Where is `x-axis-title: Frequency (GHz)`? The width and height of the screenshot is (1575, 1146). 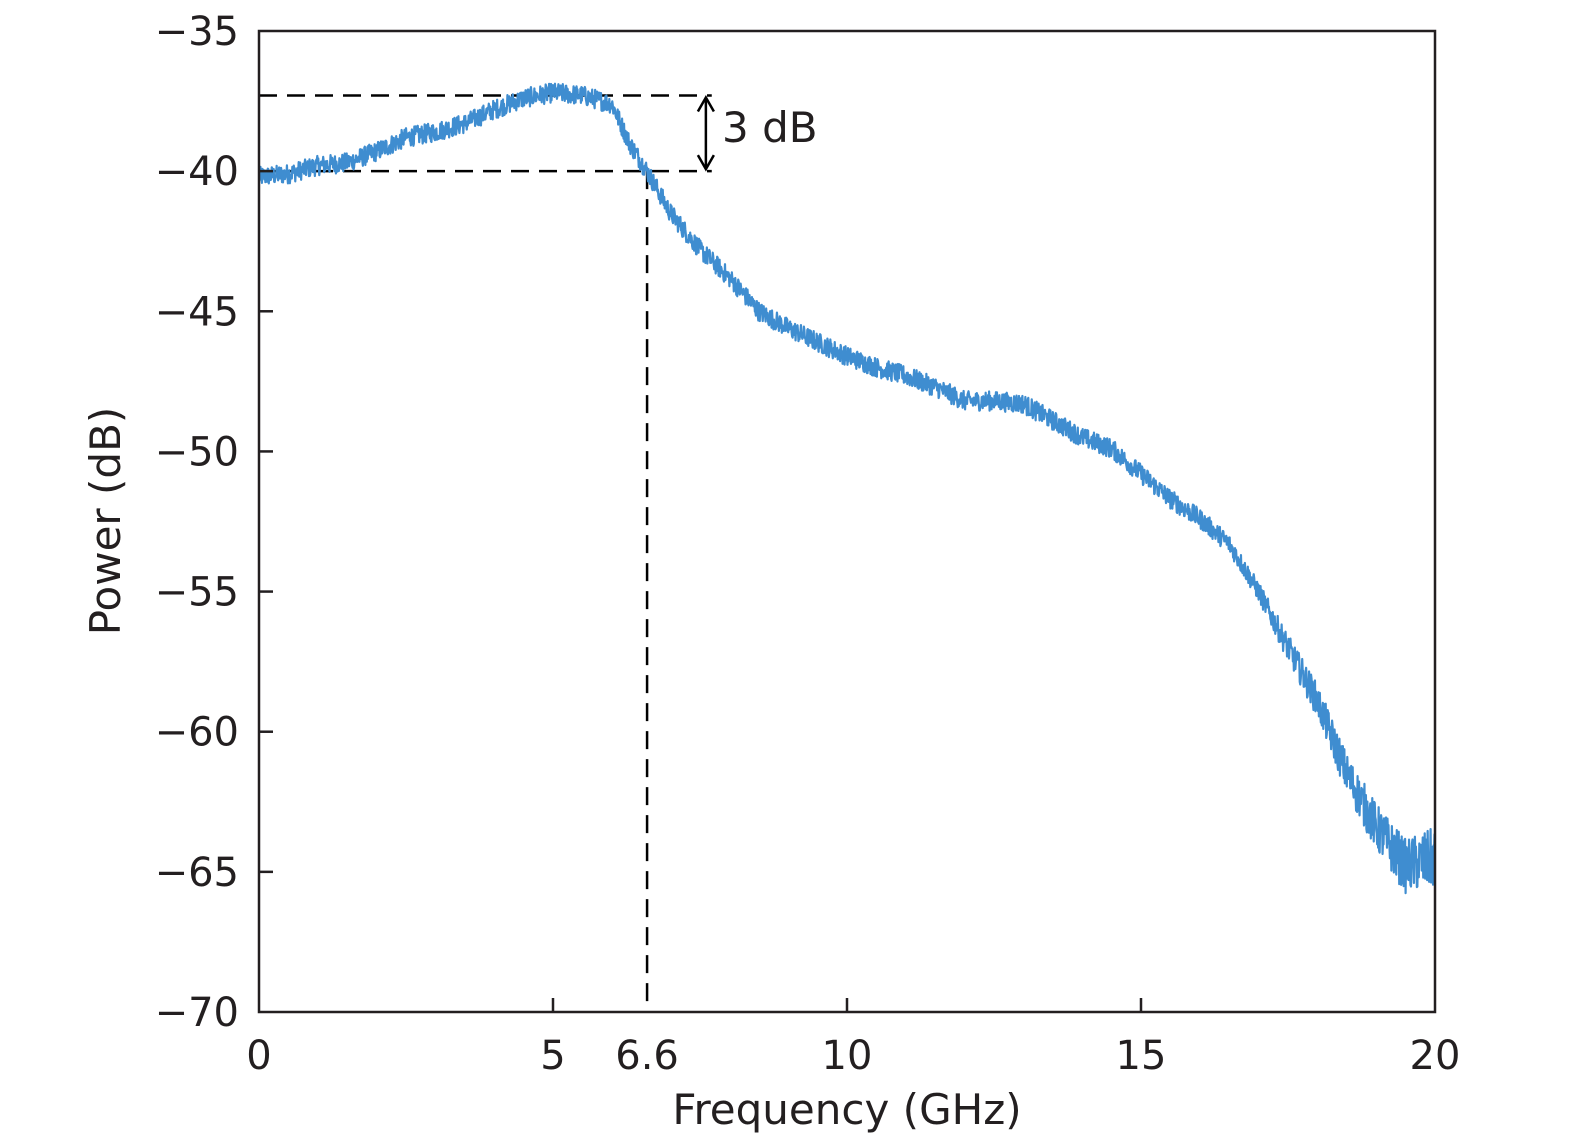
x-axis-title: Frequency (GHz) is located at coordinates (846, 1109).